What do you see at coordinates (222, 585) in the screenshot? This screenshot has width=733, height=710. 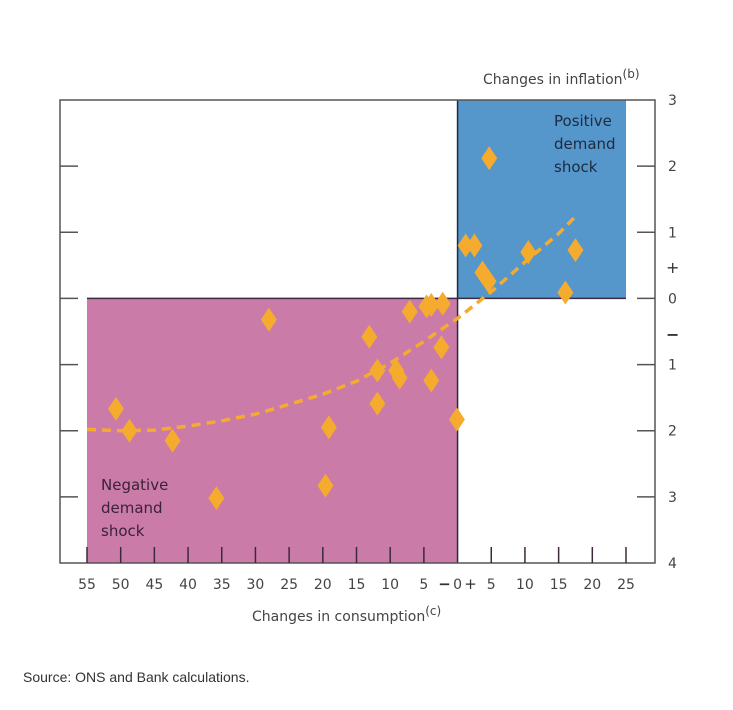 I see `x-tick-label: 35` at bounding box center [222, 585].